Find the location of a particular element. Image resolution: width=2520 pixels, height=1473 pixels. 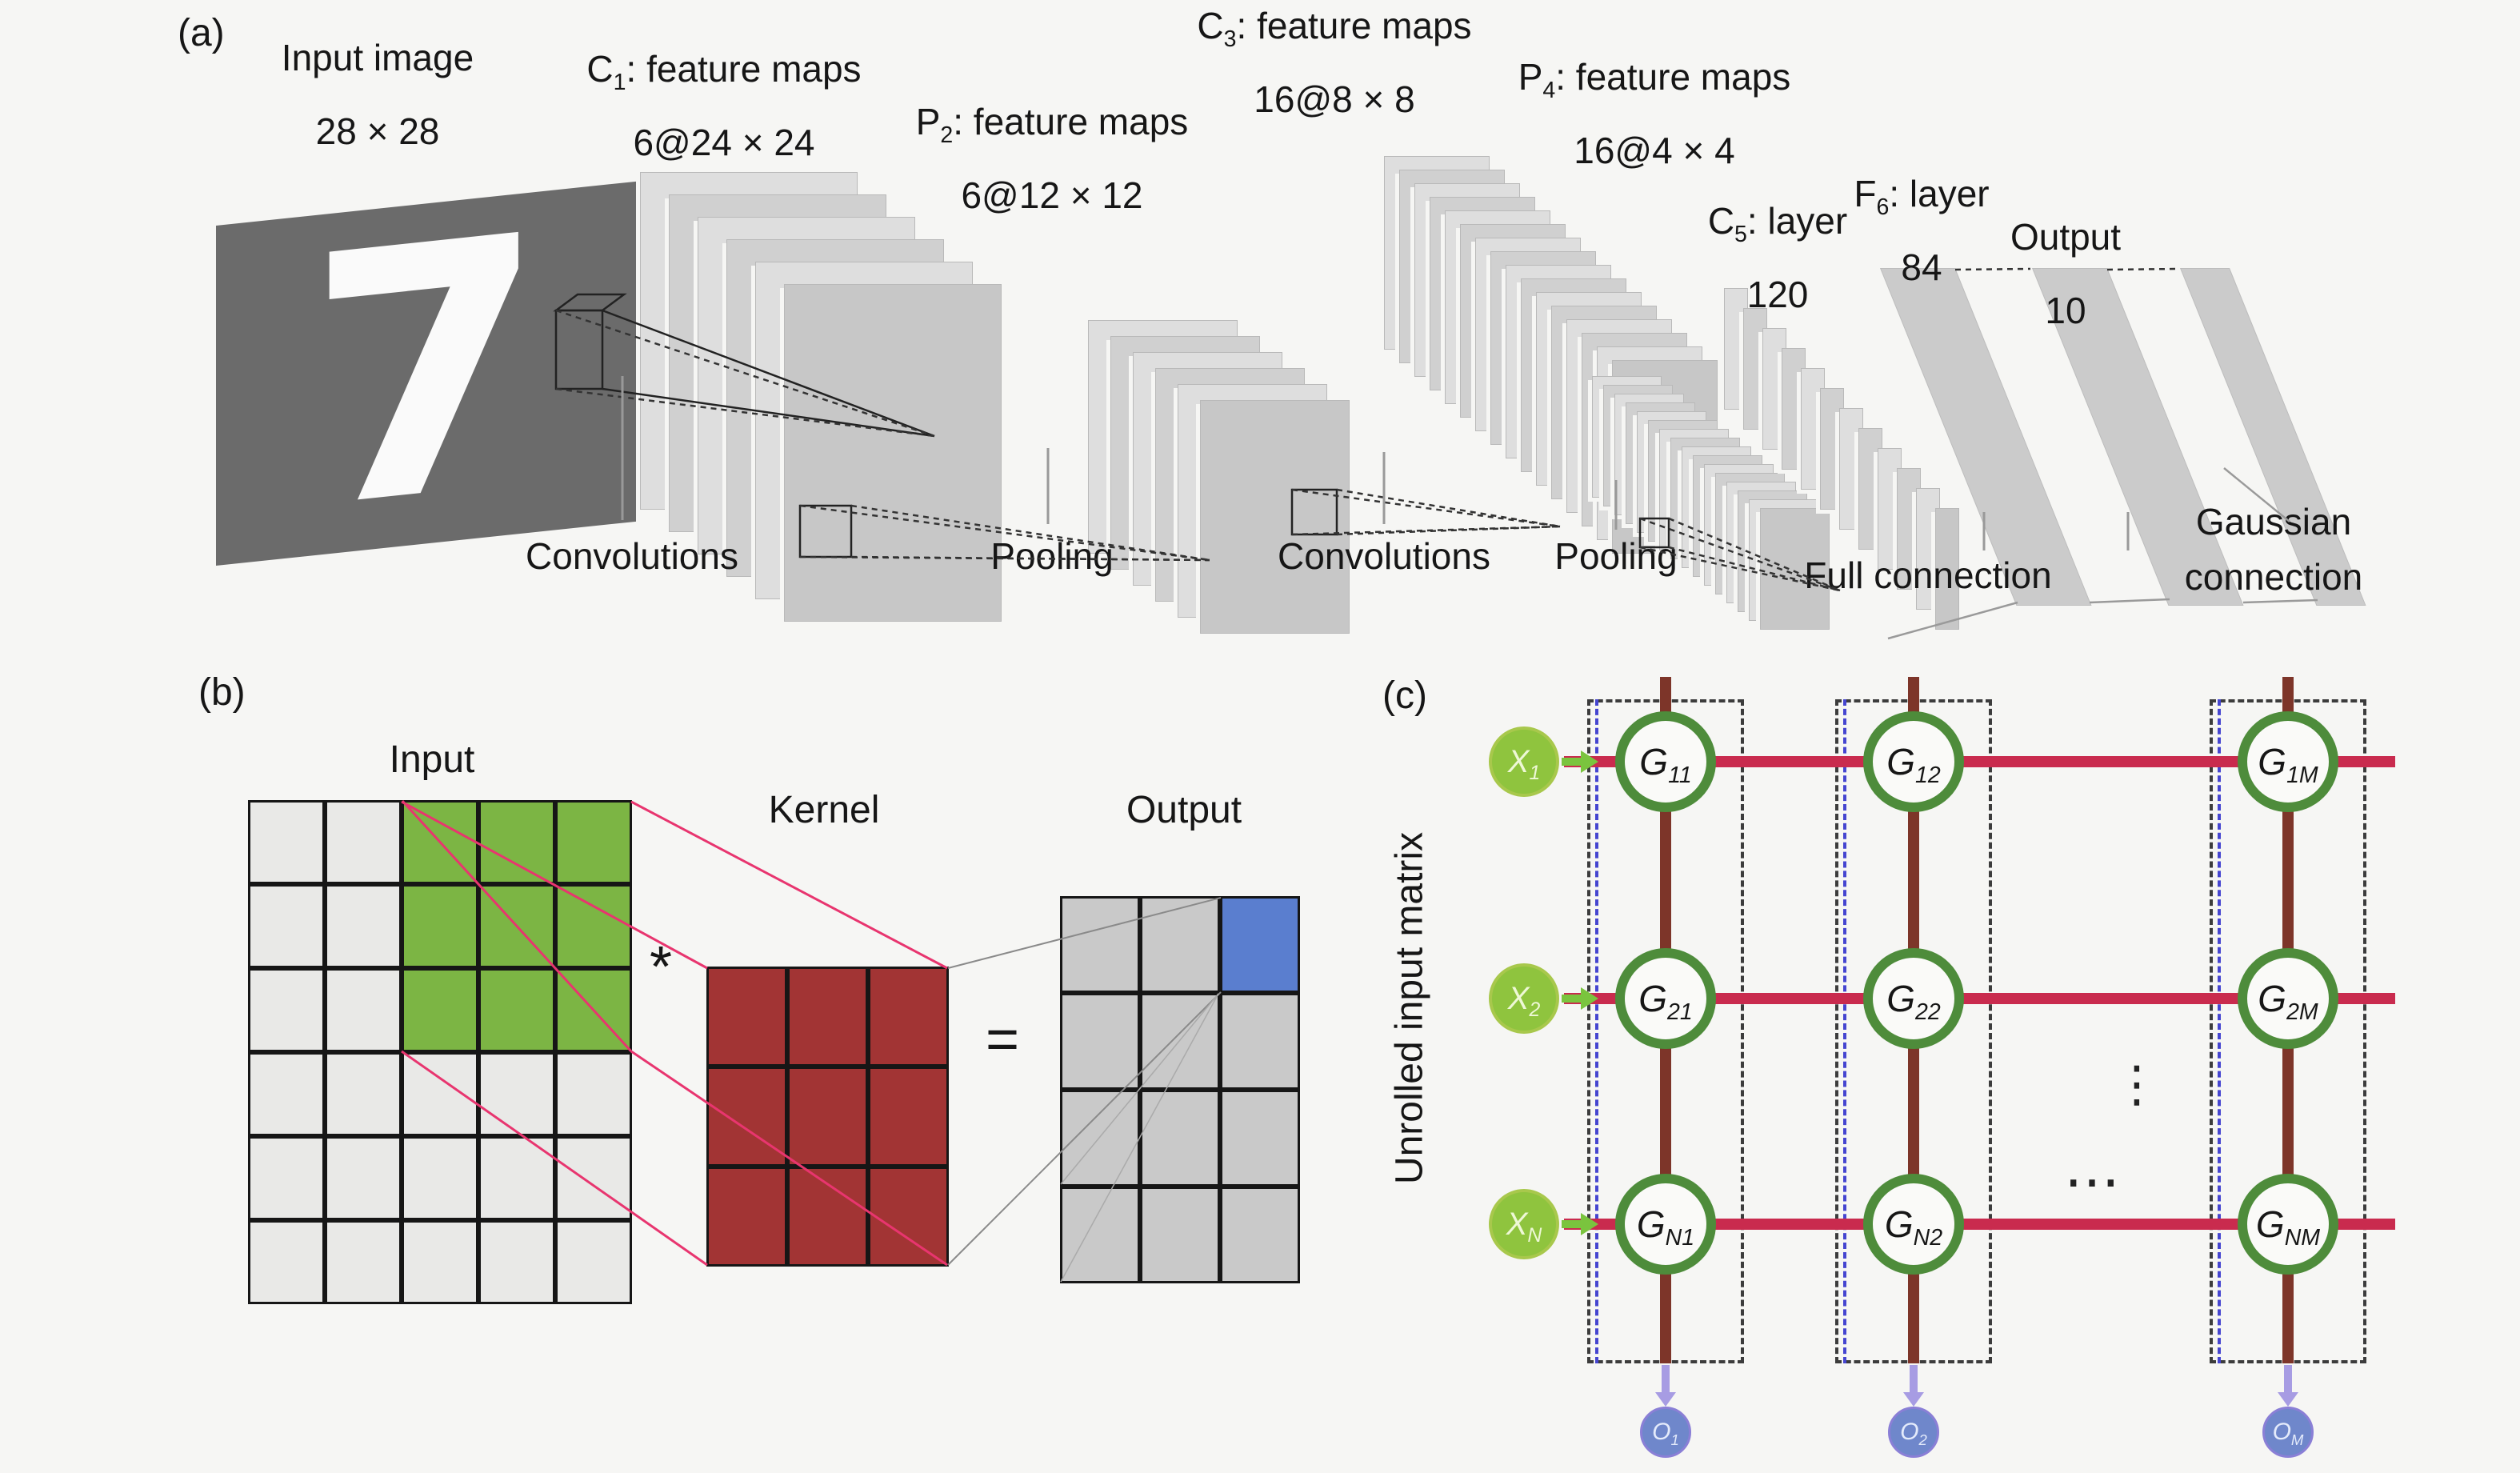

caption-text: : layer is located at coordinates (1939, 194).